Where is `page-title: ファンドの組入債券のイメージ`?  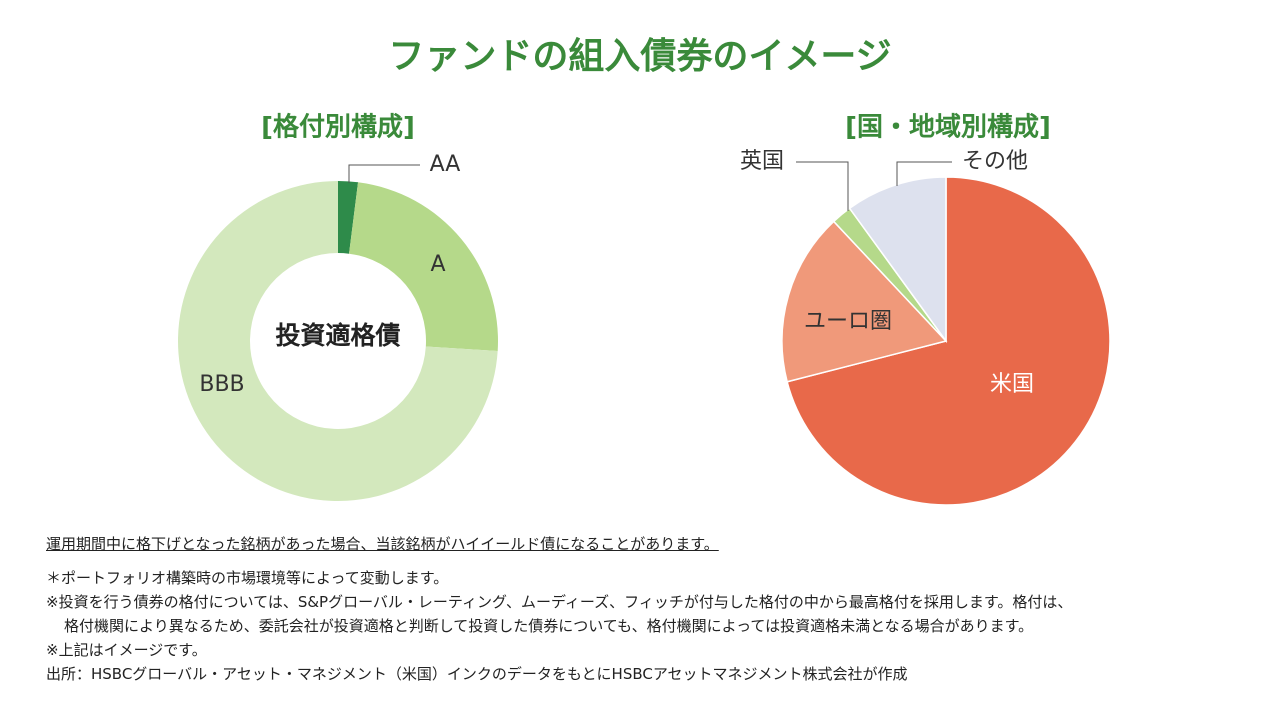 page-title: ファンドの組入債券のイメージ is located at coordinates (639, 56).